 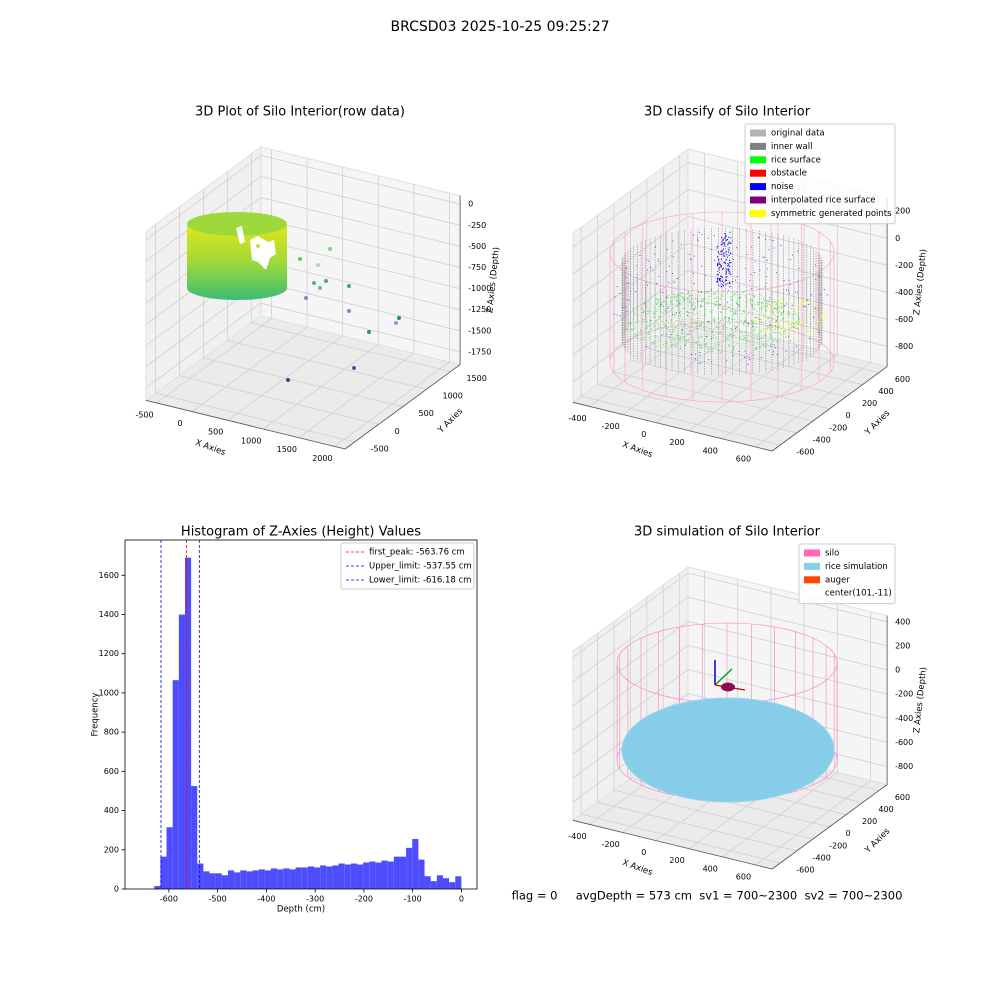 What do you see at coordinates (477, 267) in the screenshot?
I see `z-tick-label: -750` at bounding box center [477, 267].